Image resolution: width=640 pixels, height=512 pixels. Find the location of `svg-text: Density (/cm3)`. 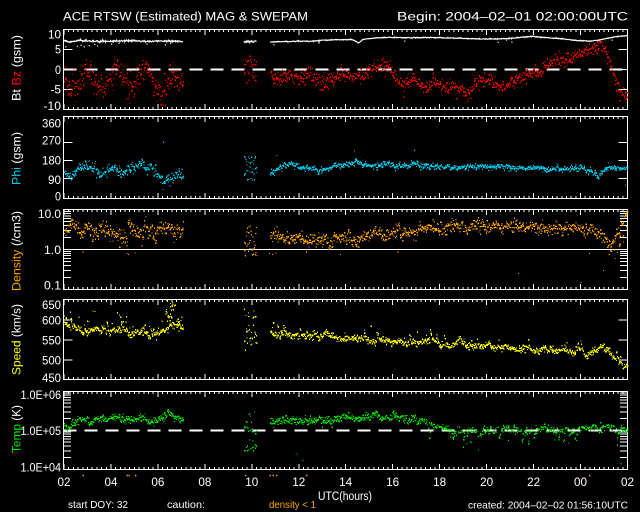

svg-text: Density (/cm3) is located at coordinates (18, 251).